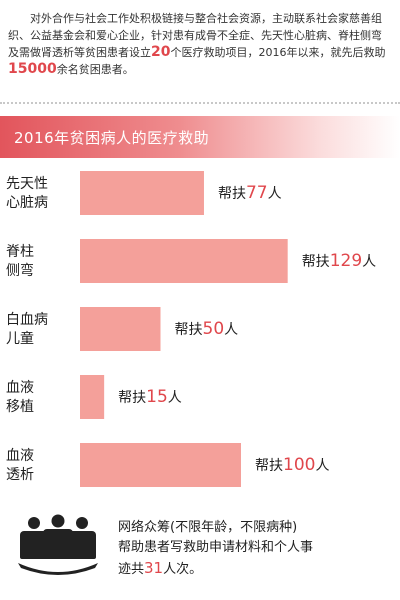  Describe the element at coordinates (278, 52) in the screenshot. I see `intro-text-2: 个医疗救助项目，2016年以来，就先后救助` at that location.